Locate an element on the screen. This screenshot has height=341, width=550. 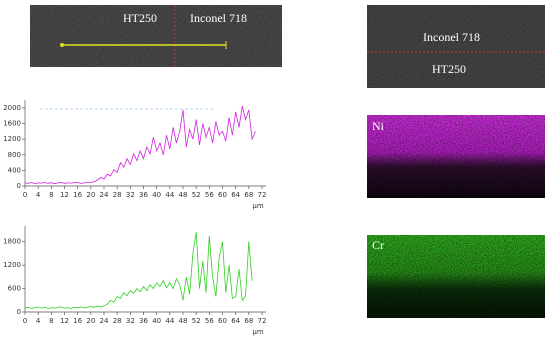
cr-map: Cr is located at coordinates (456, 276).